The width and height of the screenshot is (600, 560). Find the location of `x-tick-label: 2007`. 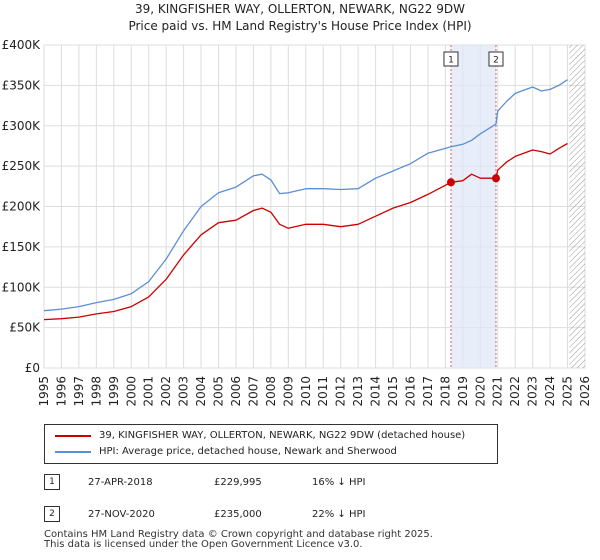

x-tick-label: 2007 is located at coordinates (253, 391).